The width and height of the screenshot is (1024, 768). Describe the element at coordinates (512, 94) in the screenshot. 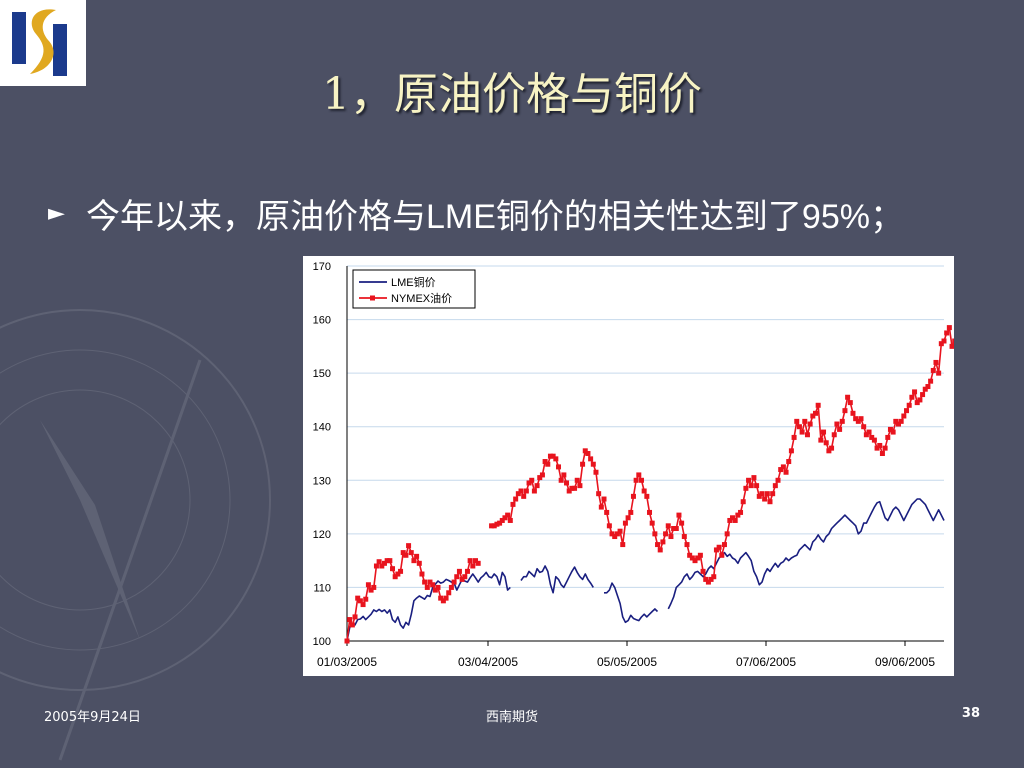

I see `slide-title: 1，原油价格与铜价` at that location.